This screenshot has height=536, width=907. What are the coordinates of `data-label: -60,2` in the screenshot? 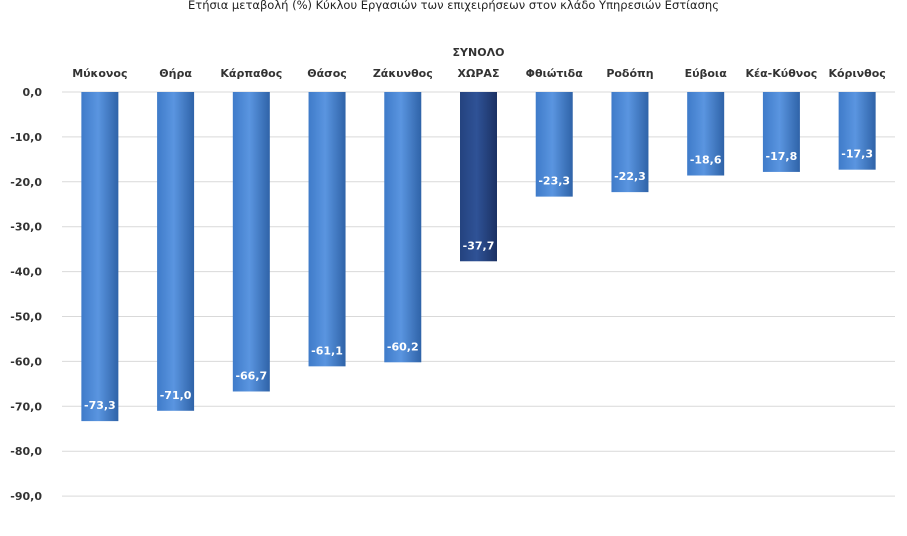 It's located at (403, 346).